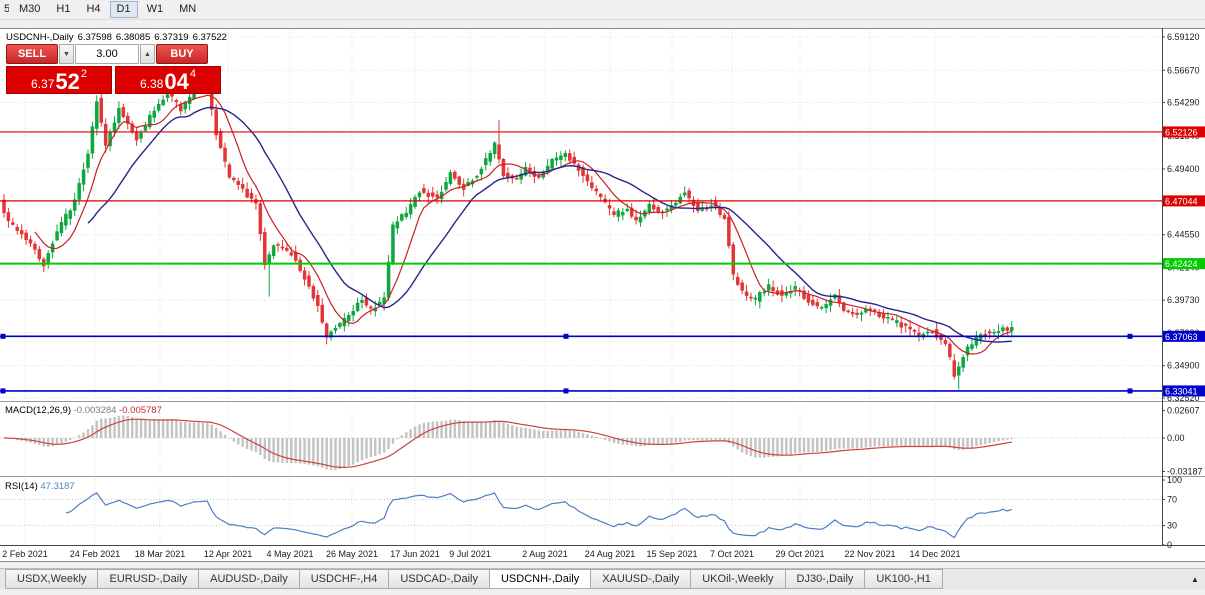  What do you see at coordinates (581, 442) in the screenshot?
I see `macd-layer` at bounding box center [581, 442].